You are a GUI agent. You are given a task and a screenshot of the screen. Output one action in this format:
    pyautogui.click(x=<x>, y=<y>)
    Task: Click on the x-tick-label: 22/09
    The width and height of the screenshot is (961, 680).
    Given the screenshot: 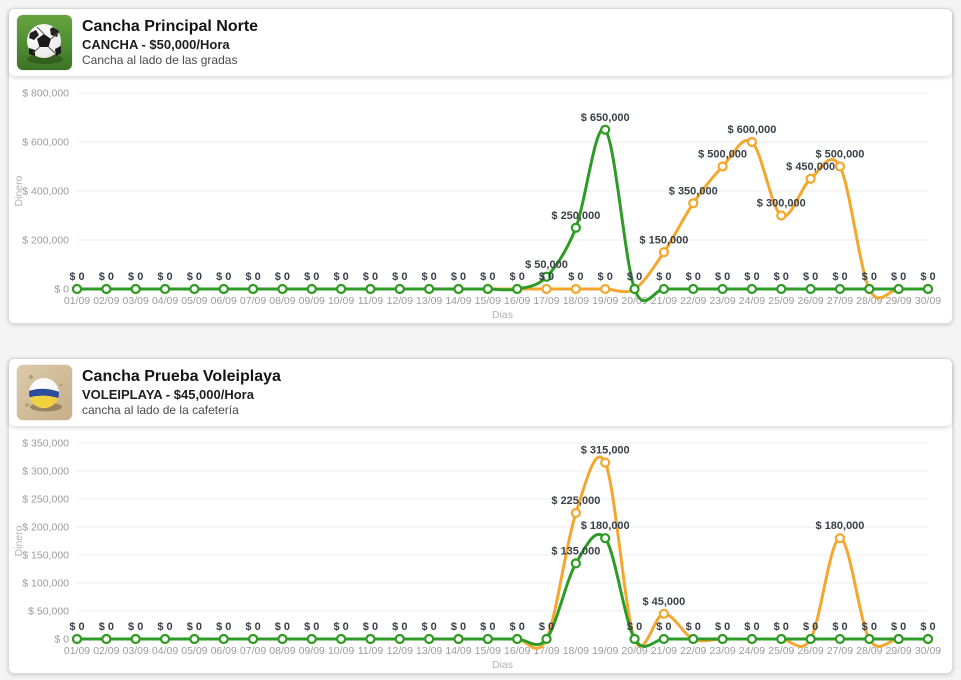 What is the action you would take?
    pyautogui.click(x=693, y=301)
    